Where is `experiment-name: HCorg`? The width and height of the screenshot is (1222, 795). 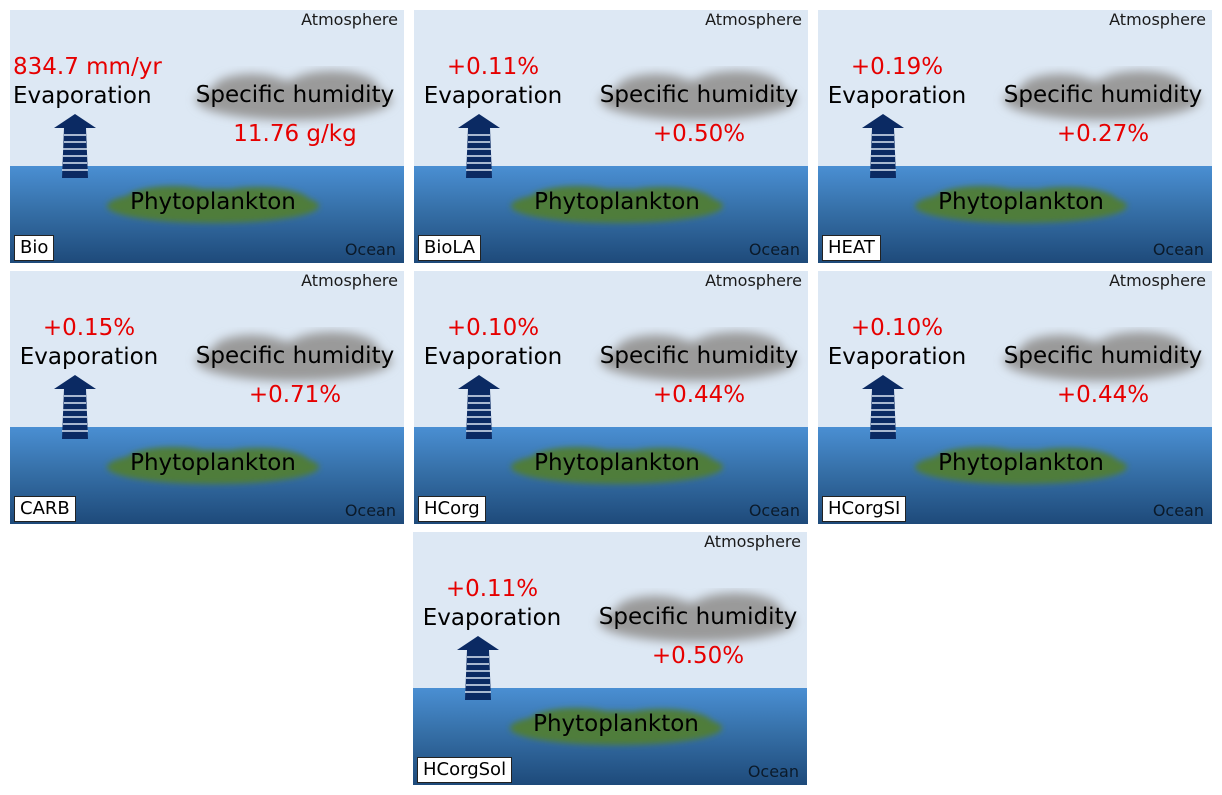 experiment-name: HCorg is located at coordinates (452, 509).